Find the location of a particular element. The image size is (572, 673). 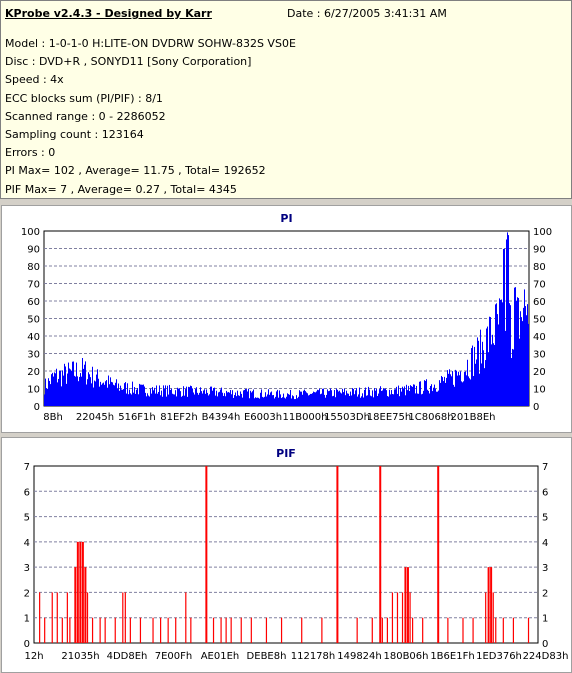

y-tick-label-right: 4 is located at coordinates (545, 543).